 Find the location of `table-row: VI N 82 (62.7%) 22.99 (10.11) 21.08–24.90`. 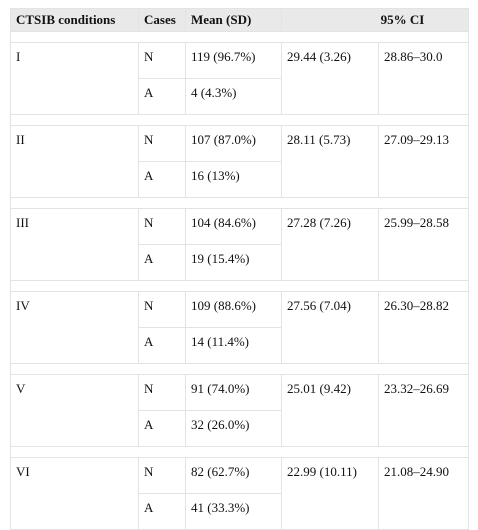

table-row: VI N 82 (62.7%) 22.99 (10.11) 21.08–24.90 is located at coordinates (240, 493).